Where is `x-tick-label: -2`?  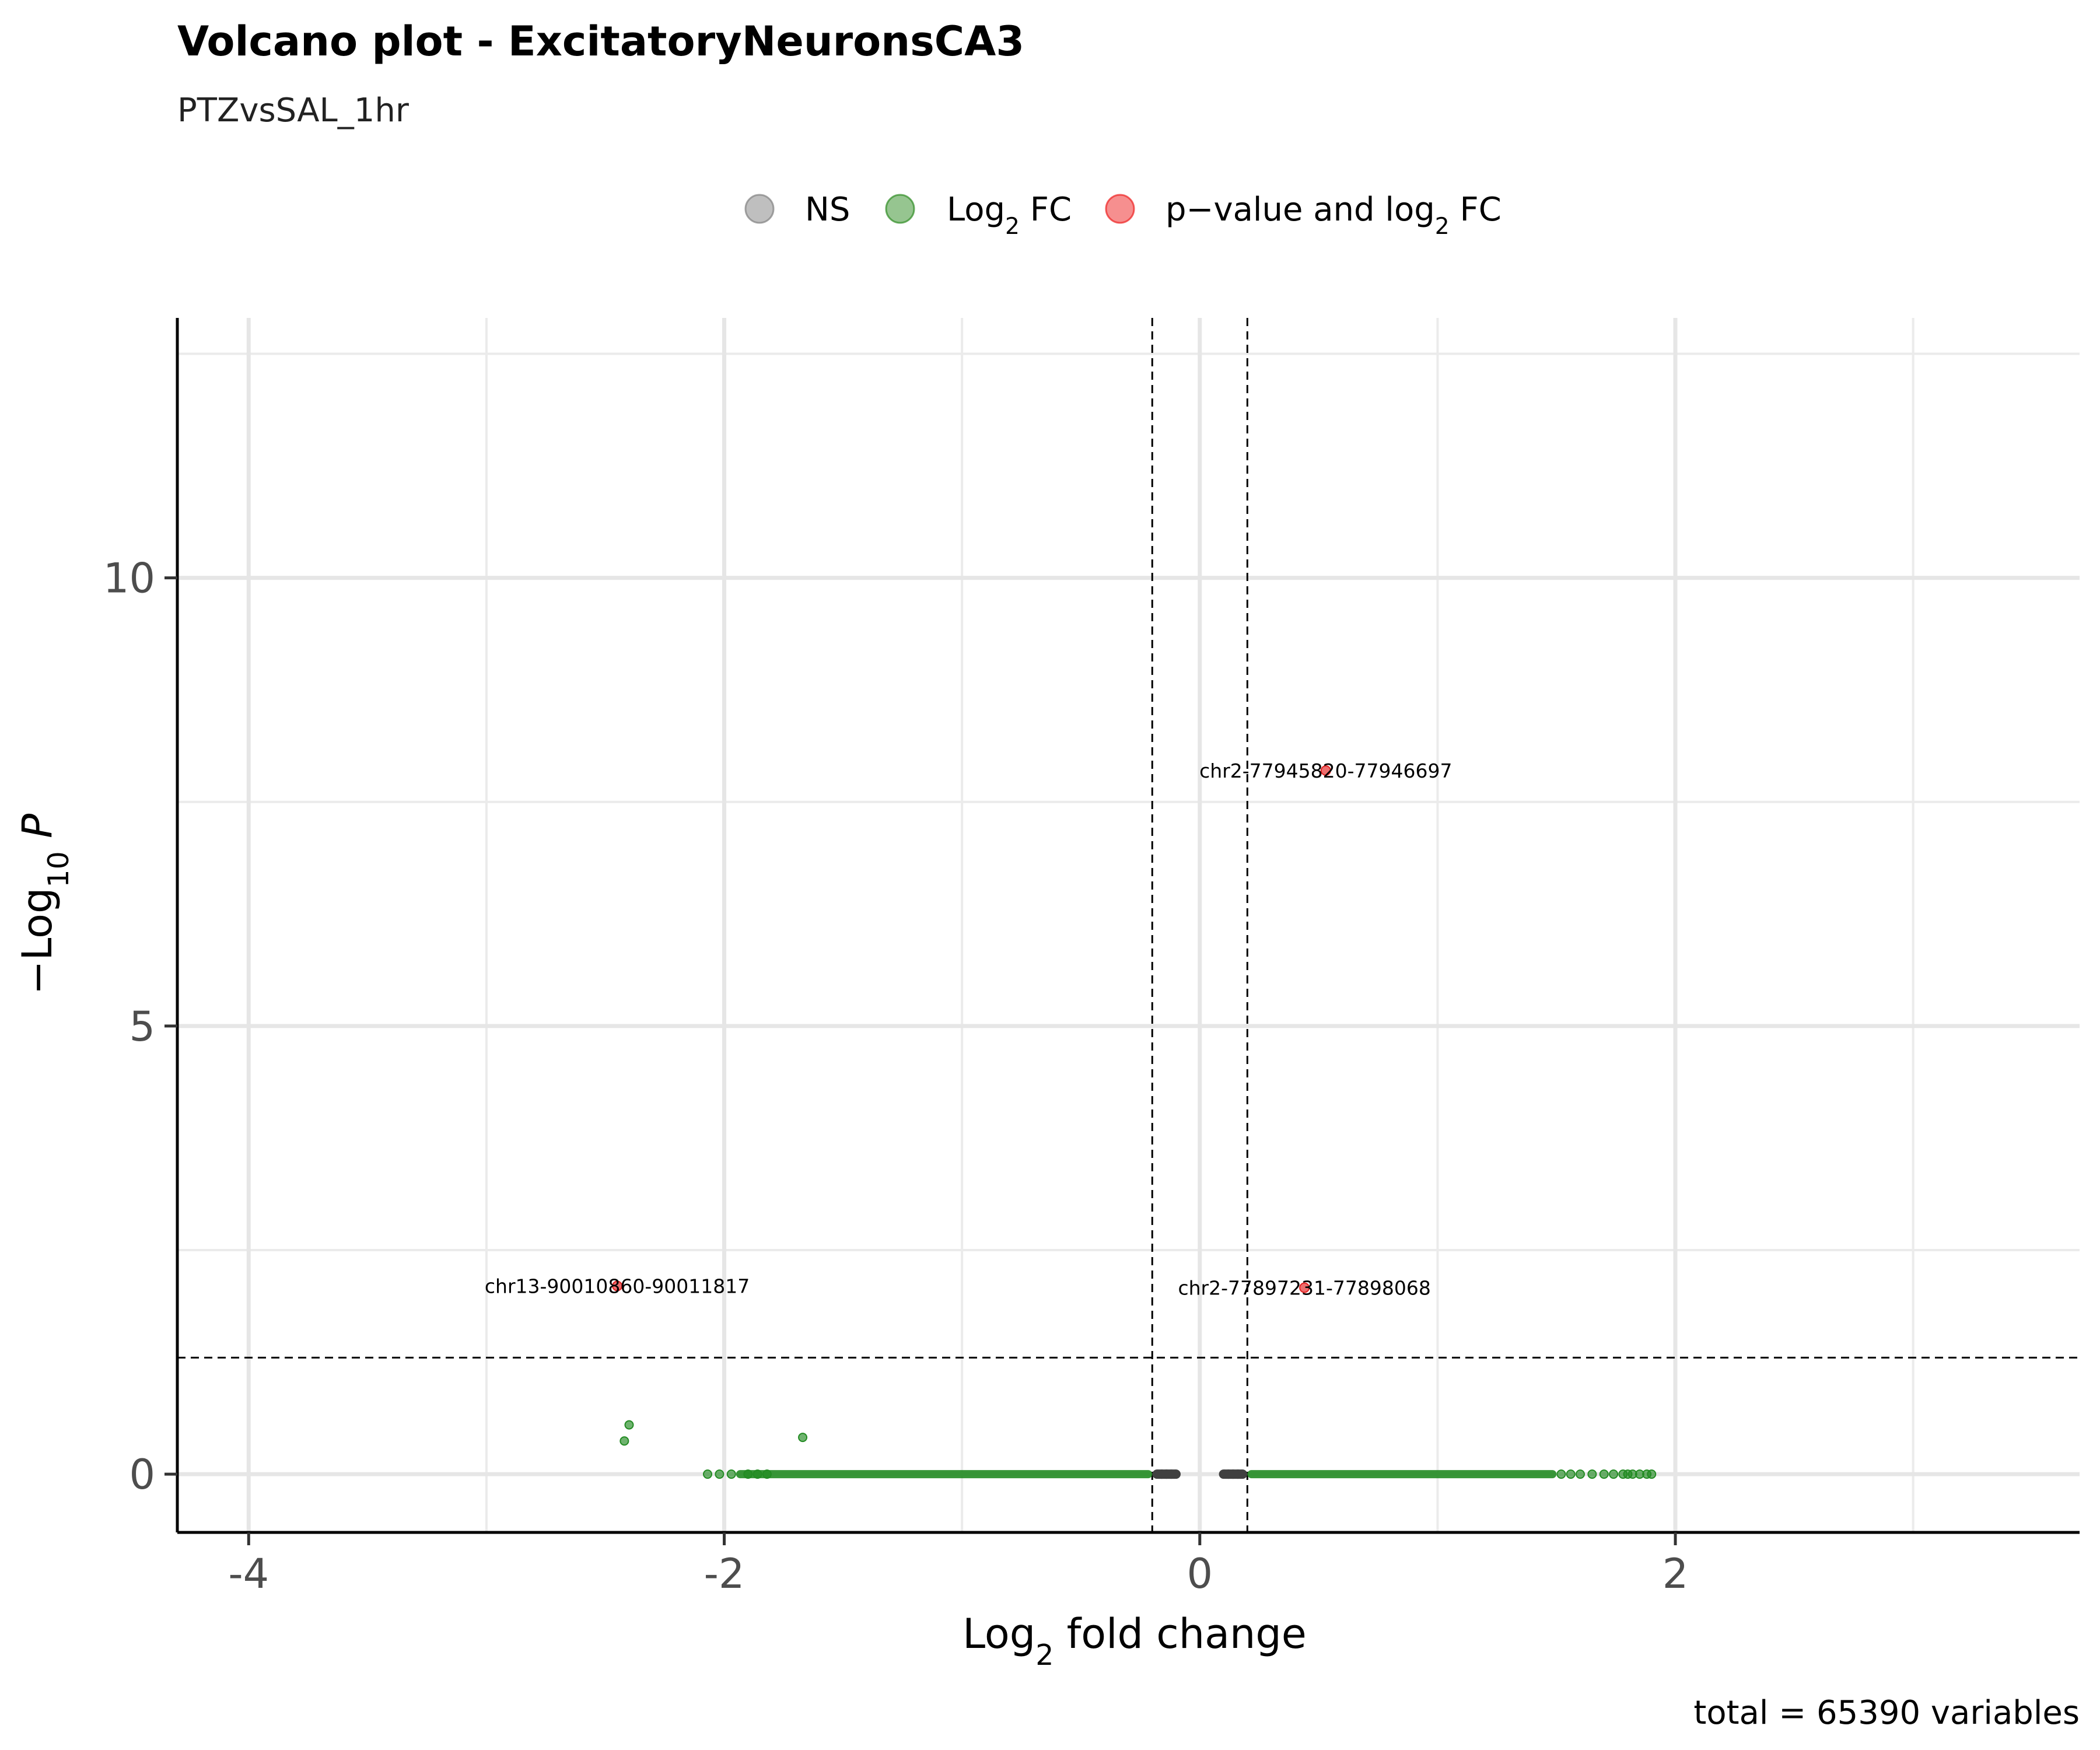 x-tick-label: -2 is located at coordinates (724, 1574).